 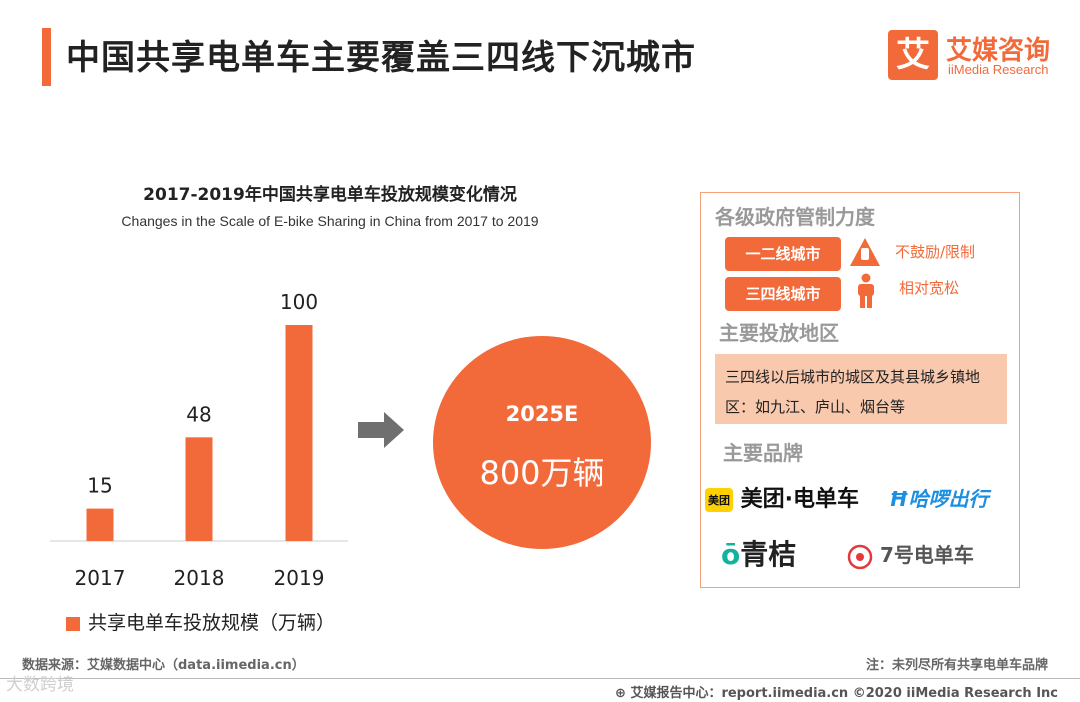 I want to click on brand-qingju-label: 青桔, so click(x=768, y=554).